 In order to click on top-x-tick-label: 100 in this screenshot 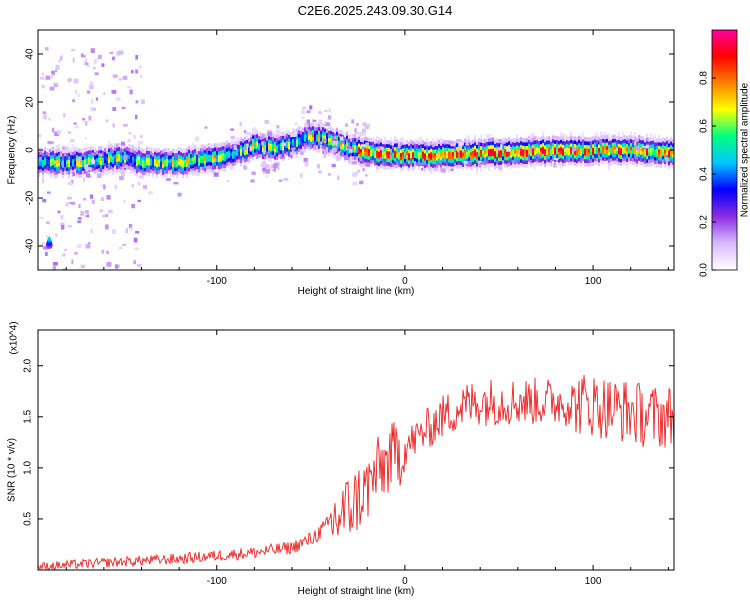, I will do `click(593, 281)`.